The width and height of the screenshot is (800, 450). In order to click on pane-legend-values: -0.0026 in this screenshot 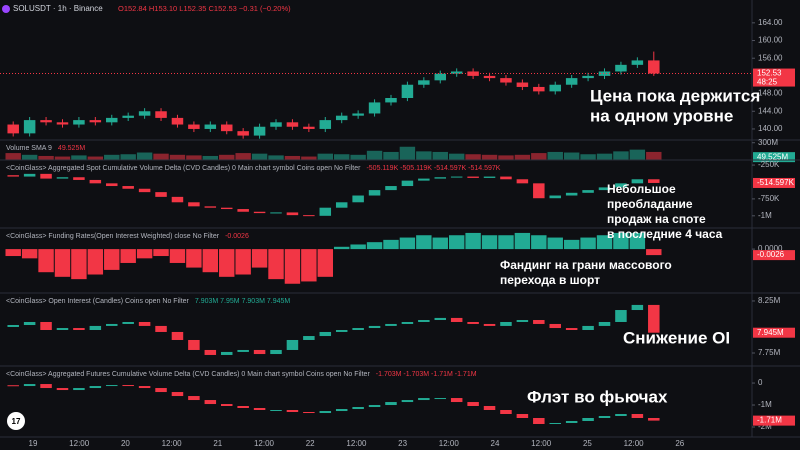, I will do `click(237, 236)`.